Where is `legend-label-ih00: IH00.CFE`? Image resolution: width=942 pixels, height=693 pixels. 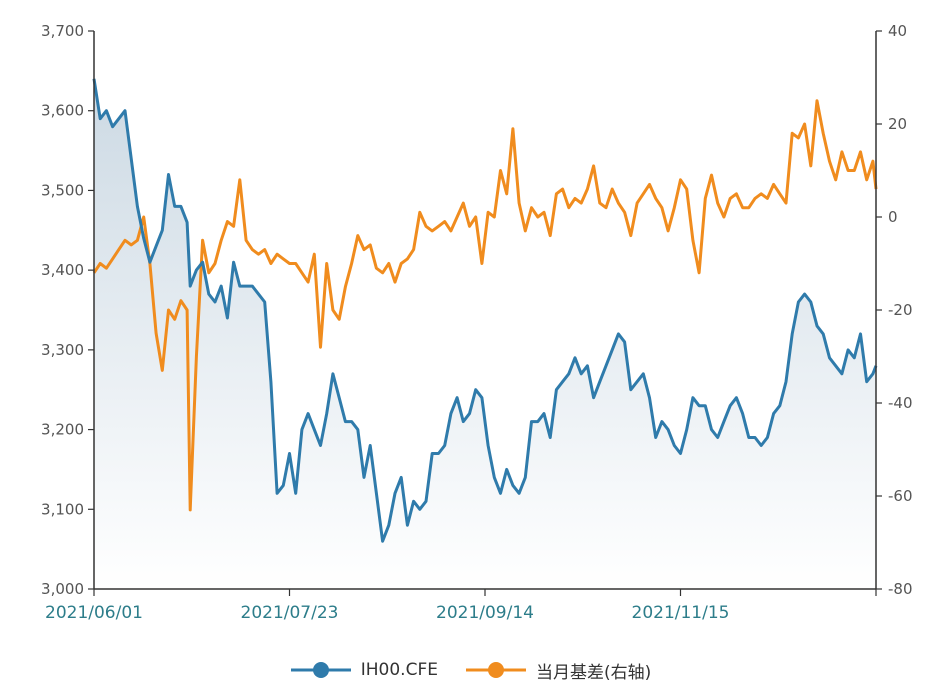
legend-label-ih00: IH00.CFE is located at coordinates (399, 670).